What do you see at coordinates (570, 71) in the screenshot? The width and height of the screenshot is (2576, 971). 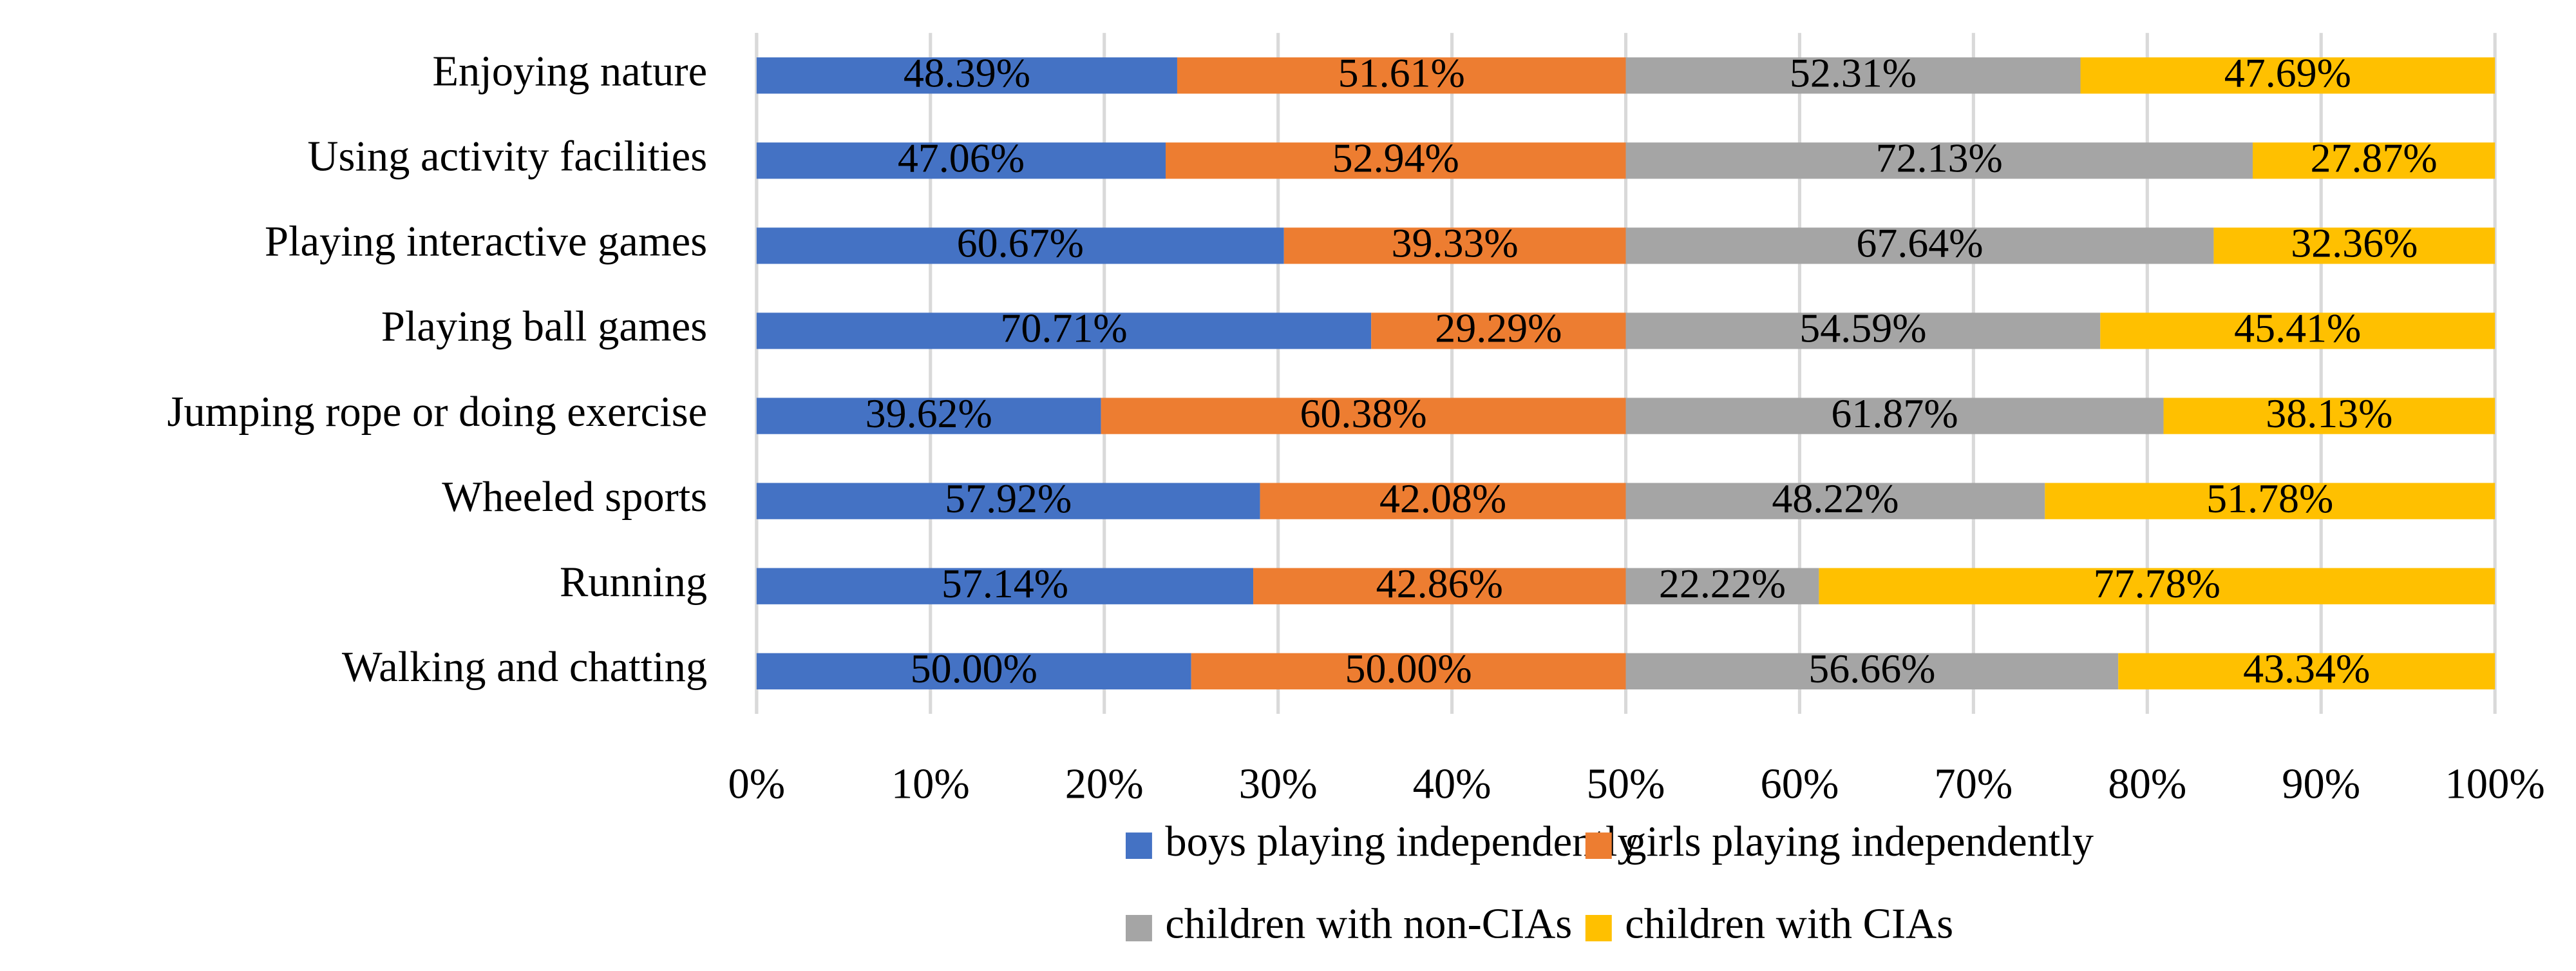 I see `y-tick-label: Enjoying nature` at bounding box center [570, 71].